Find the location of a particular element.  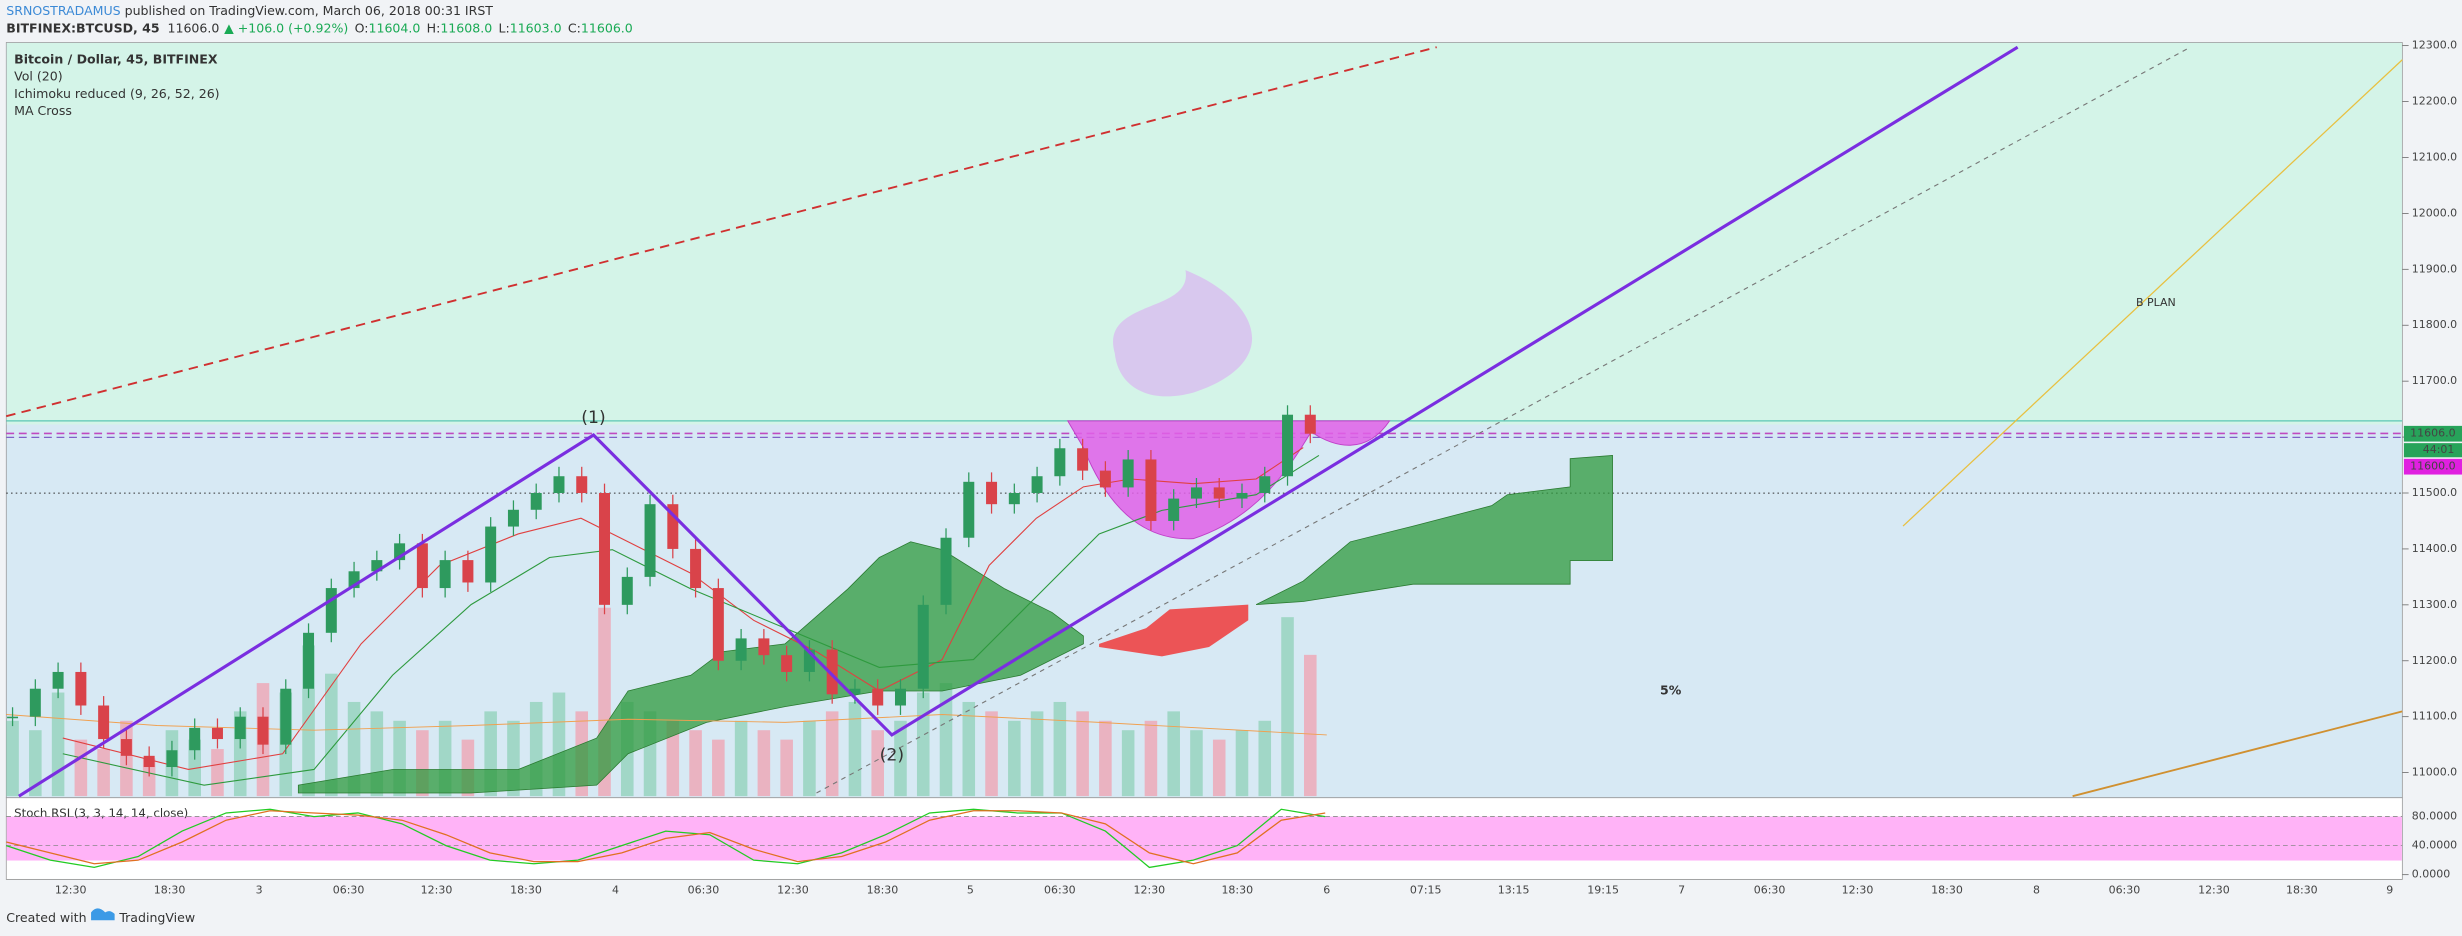

last-price-tag is located at coordinates (2432, 433).